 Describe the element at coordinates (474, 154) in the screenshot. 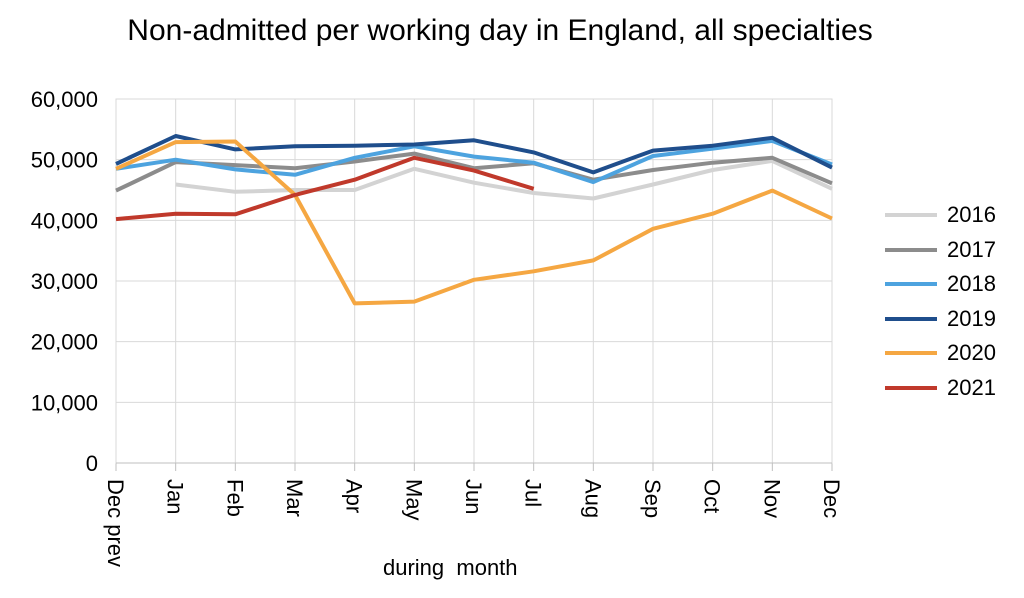

I see `series-line-2019` at that location.